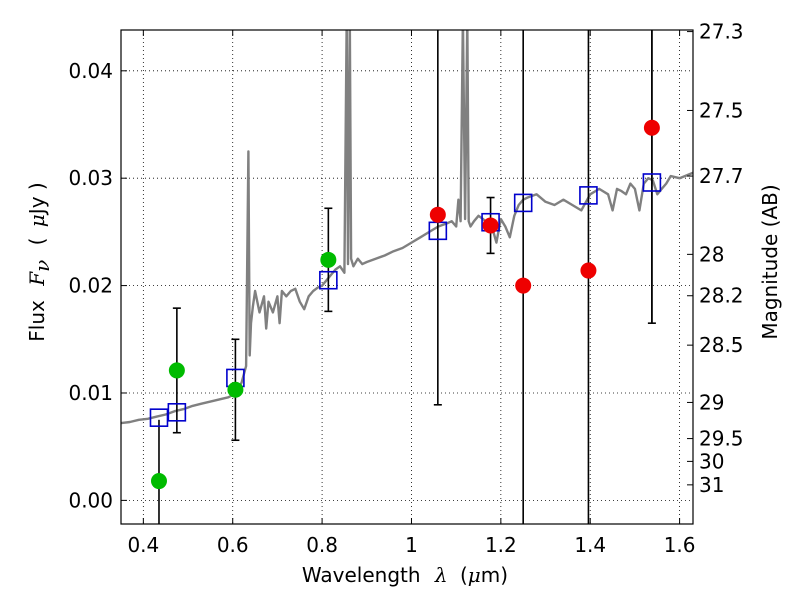  What do you see at coordinates (37, 199) in the screenshot?
I see `y-axis-label-unit: Jy )` at bounding box center [37, 199].